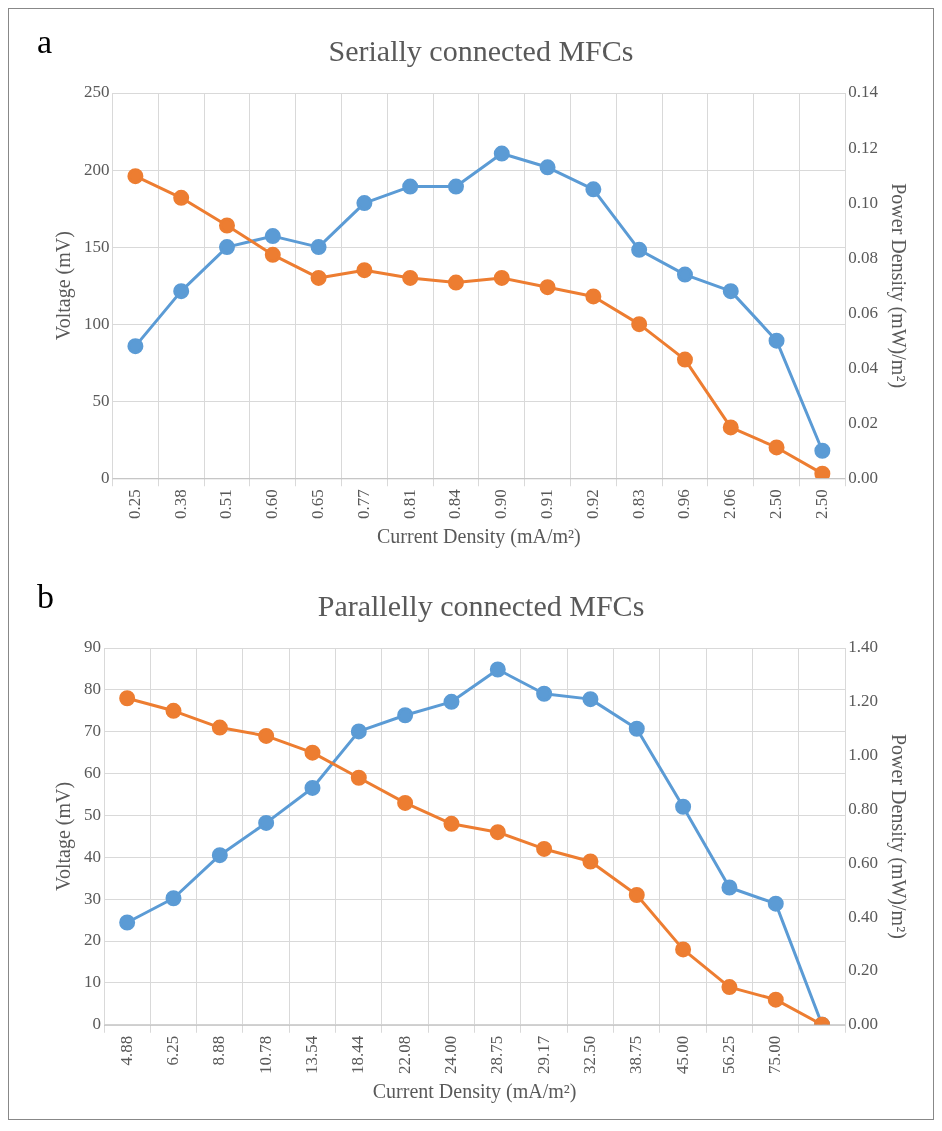 The image size is (942, 1131). Describe the element at coordinates (592, 504) in the screenshot. I see `x-tick-label: 0.92` at that location.